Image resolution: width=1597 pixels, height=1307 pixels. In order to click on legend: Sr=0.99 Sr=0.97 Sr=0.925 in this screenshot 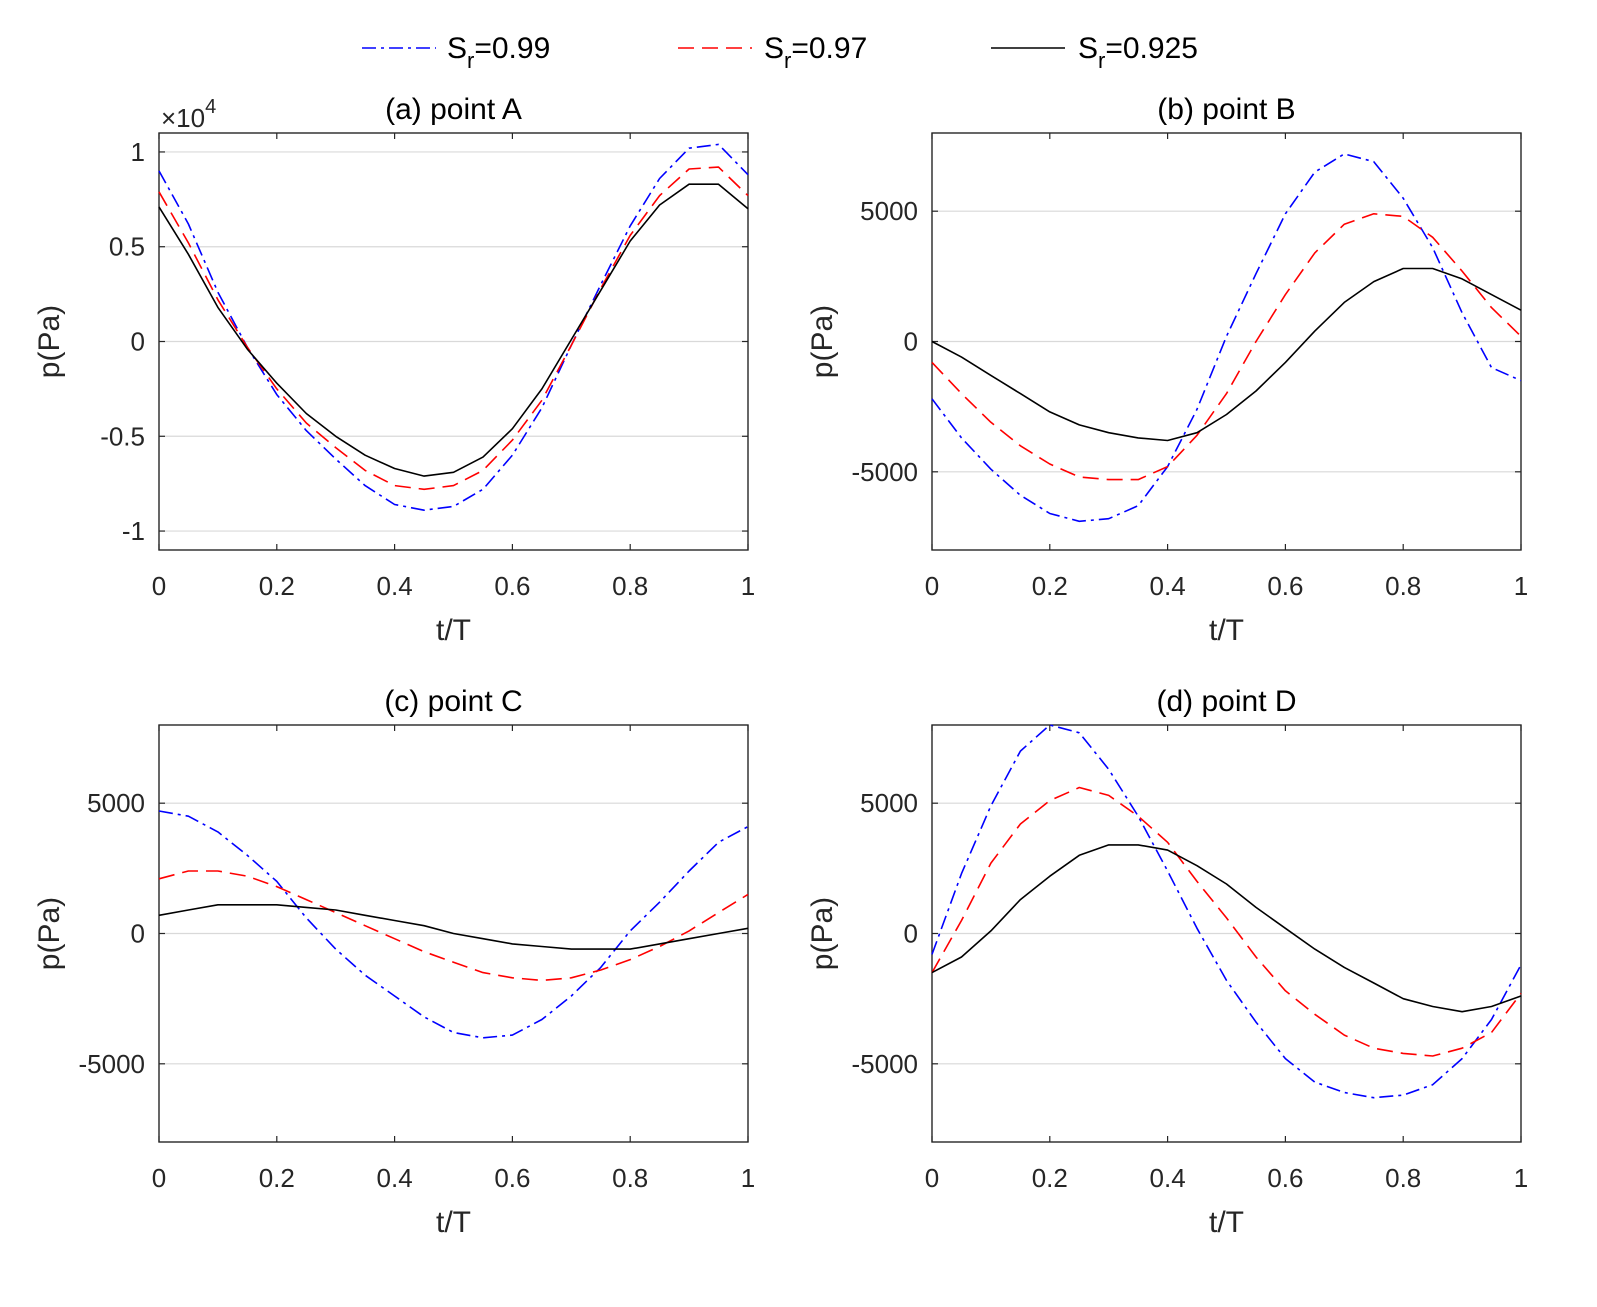, I will do `click(780, 52)`.